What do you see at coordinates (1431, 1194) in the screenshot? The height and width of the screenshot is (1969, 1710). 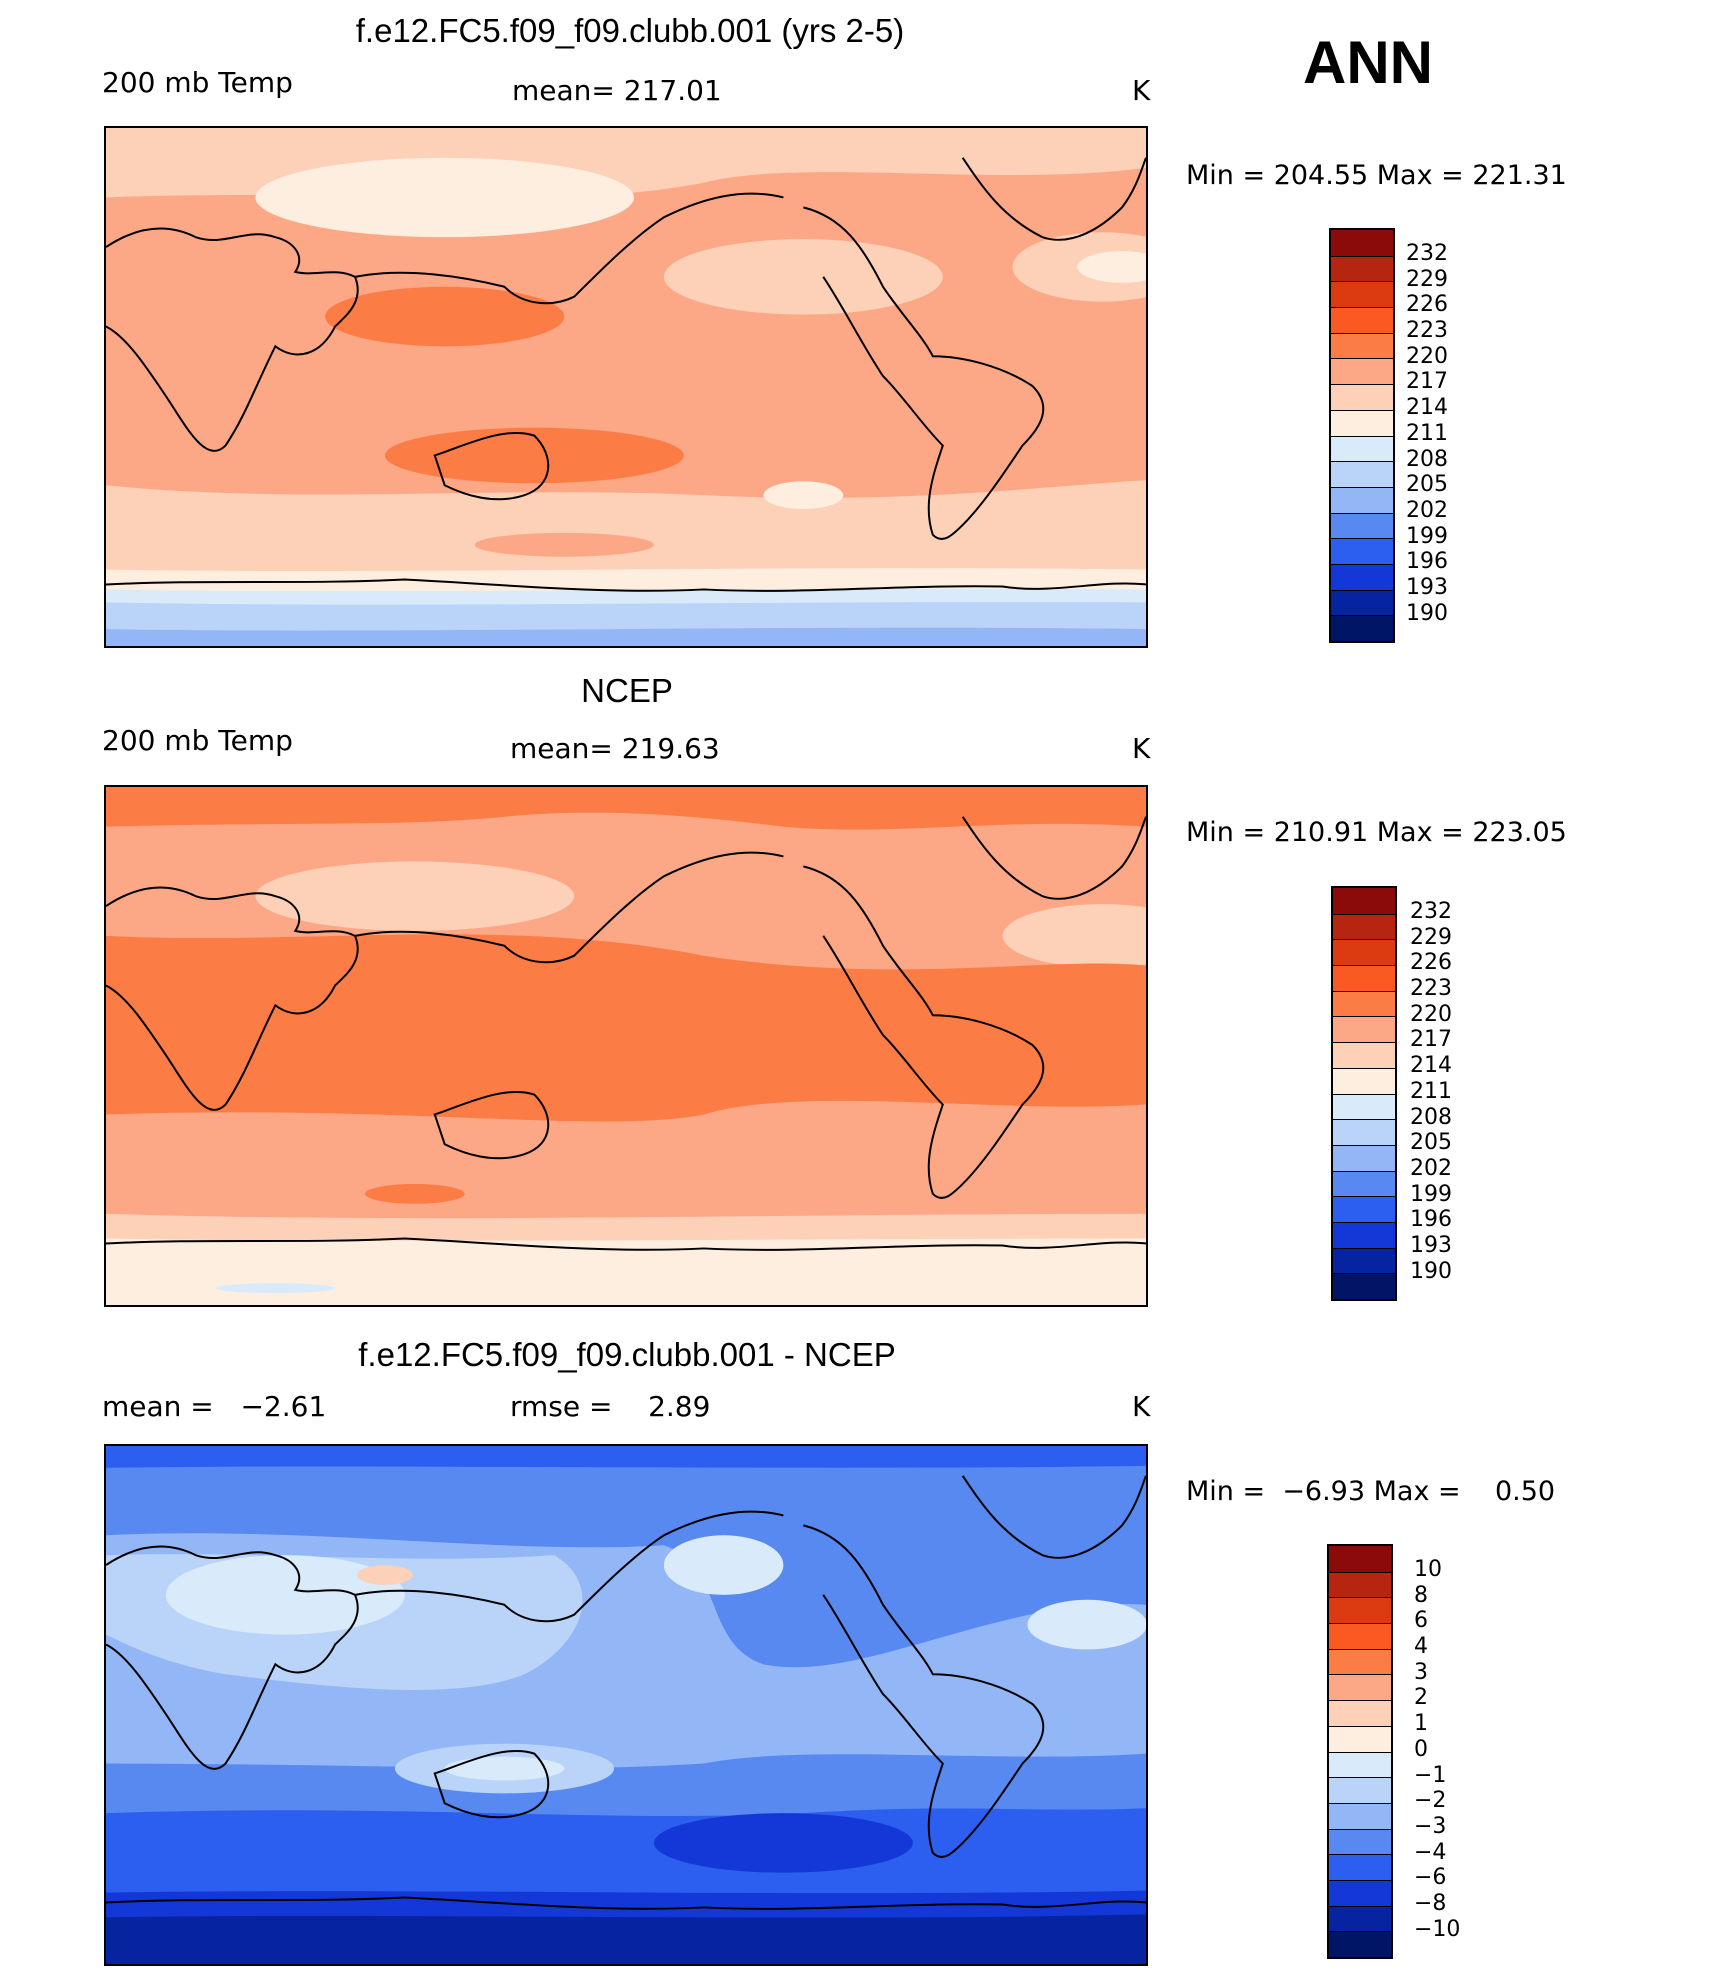 I see `colorbar-level-label: 199` at bounding box center [1431, 1194].